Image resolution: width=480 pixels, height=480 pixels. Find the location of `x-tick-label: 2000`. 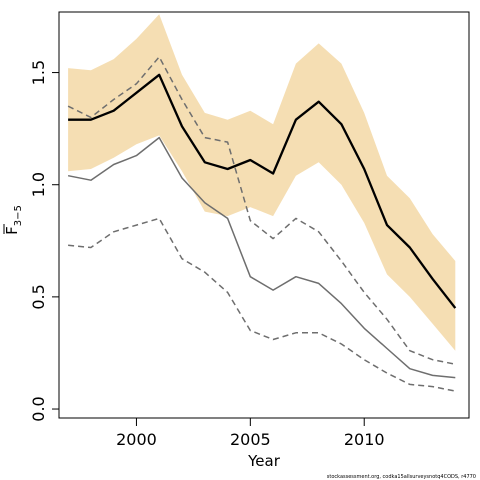

x-tick-label: 2000 is located at coordinates (136, 439).